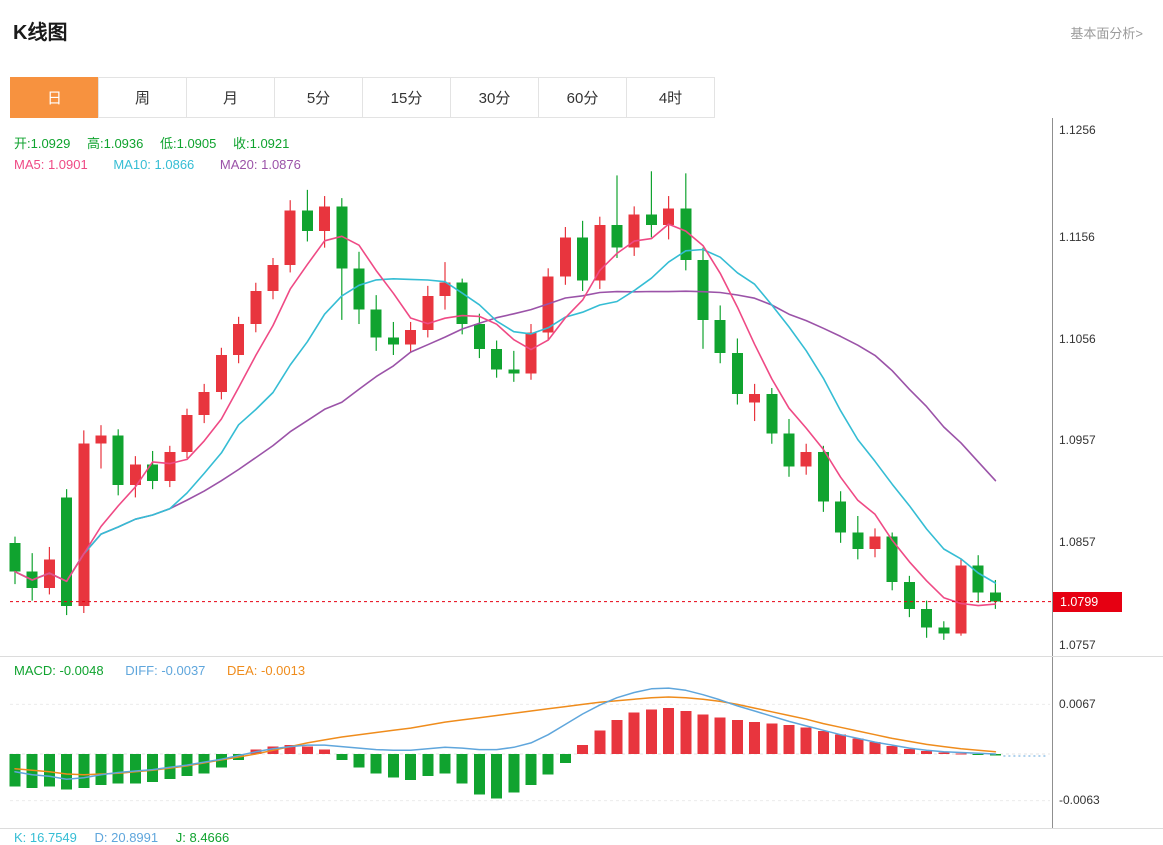 This screenshot has height=845, width=1163. What do you see at coordinates (154, 164) in the screenshot?
I see `ma10-value: MA10: 1.0866` at bounding box center [154, 164].